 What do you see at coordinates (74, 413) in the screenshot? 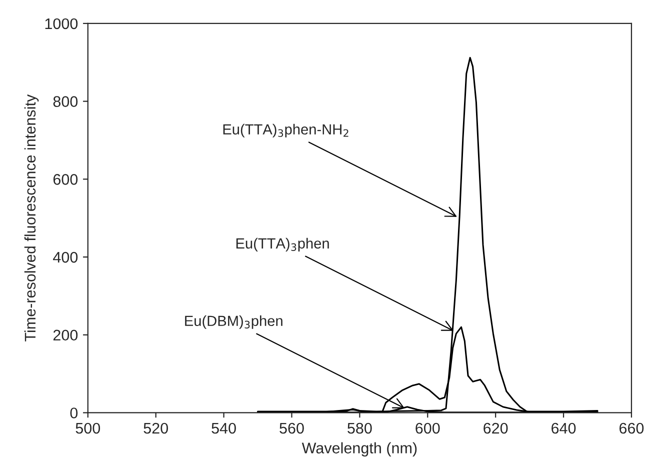
I see `y-tick-label: 0` at bounding box center [74, 413].